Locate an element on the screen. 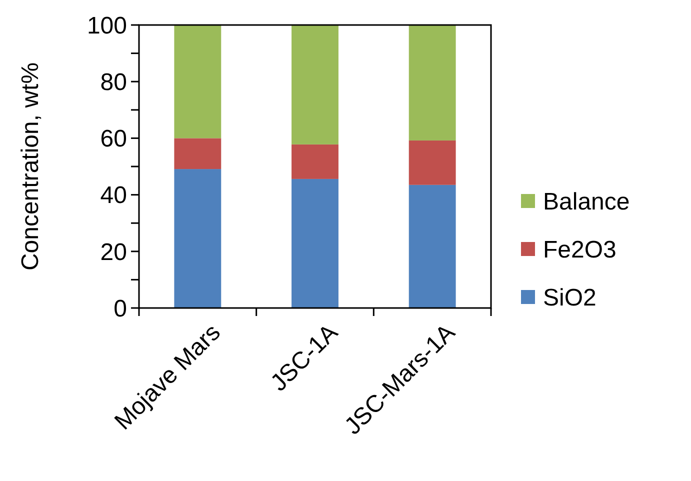 Image resolution: width=691 pixels, height=481 pixels. y-tick-label: 80 is located at coordinates (113, 82).